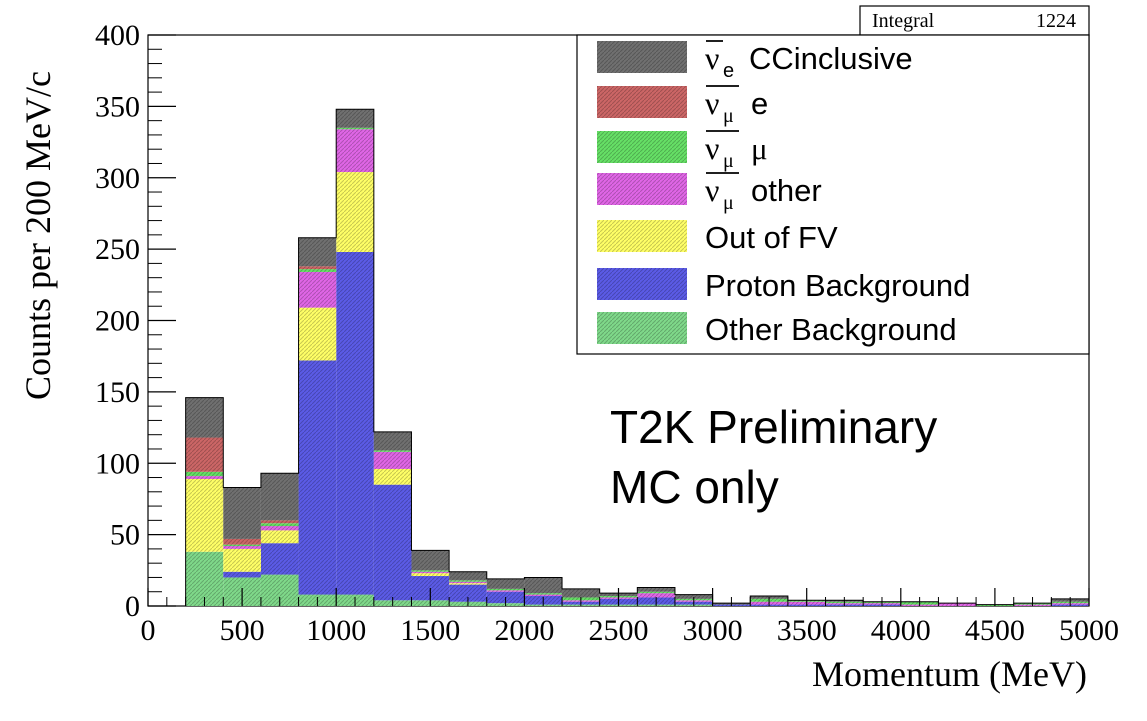  I want to click on legend-label: Proton Background, so click(837, 285).